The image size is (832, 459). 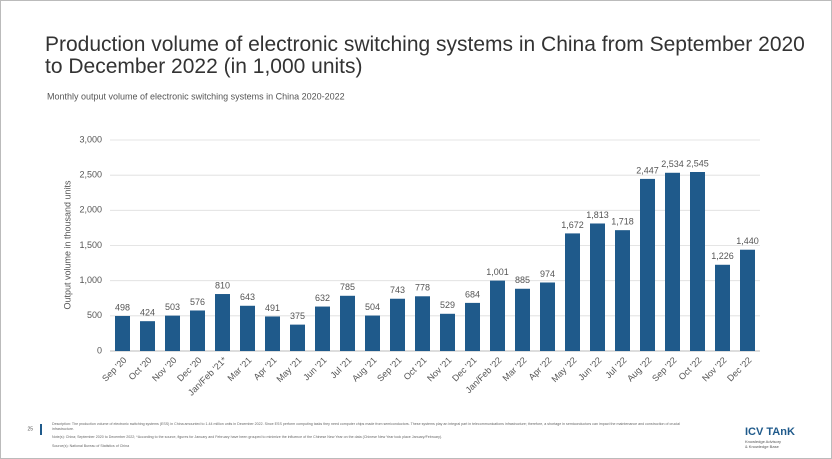 What do you see at coordinates (422, 288) in the screenshot?
I see `value-label: 778` at bounding box center [422, 288].